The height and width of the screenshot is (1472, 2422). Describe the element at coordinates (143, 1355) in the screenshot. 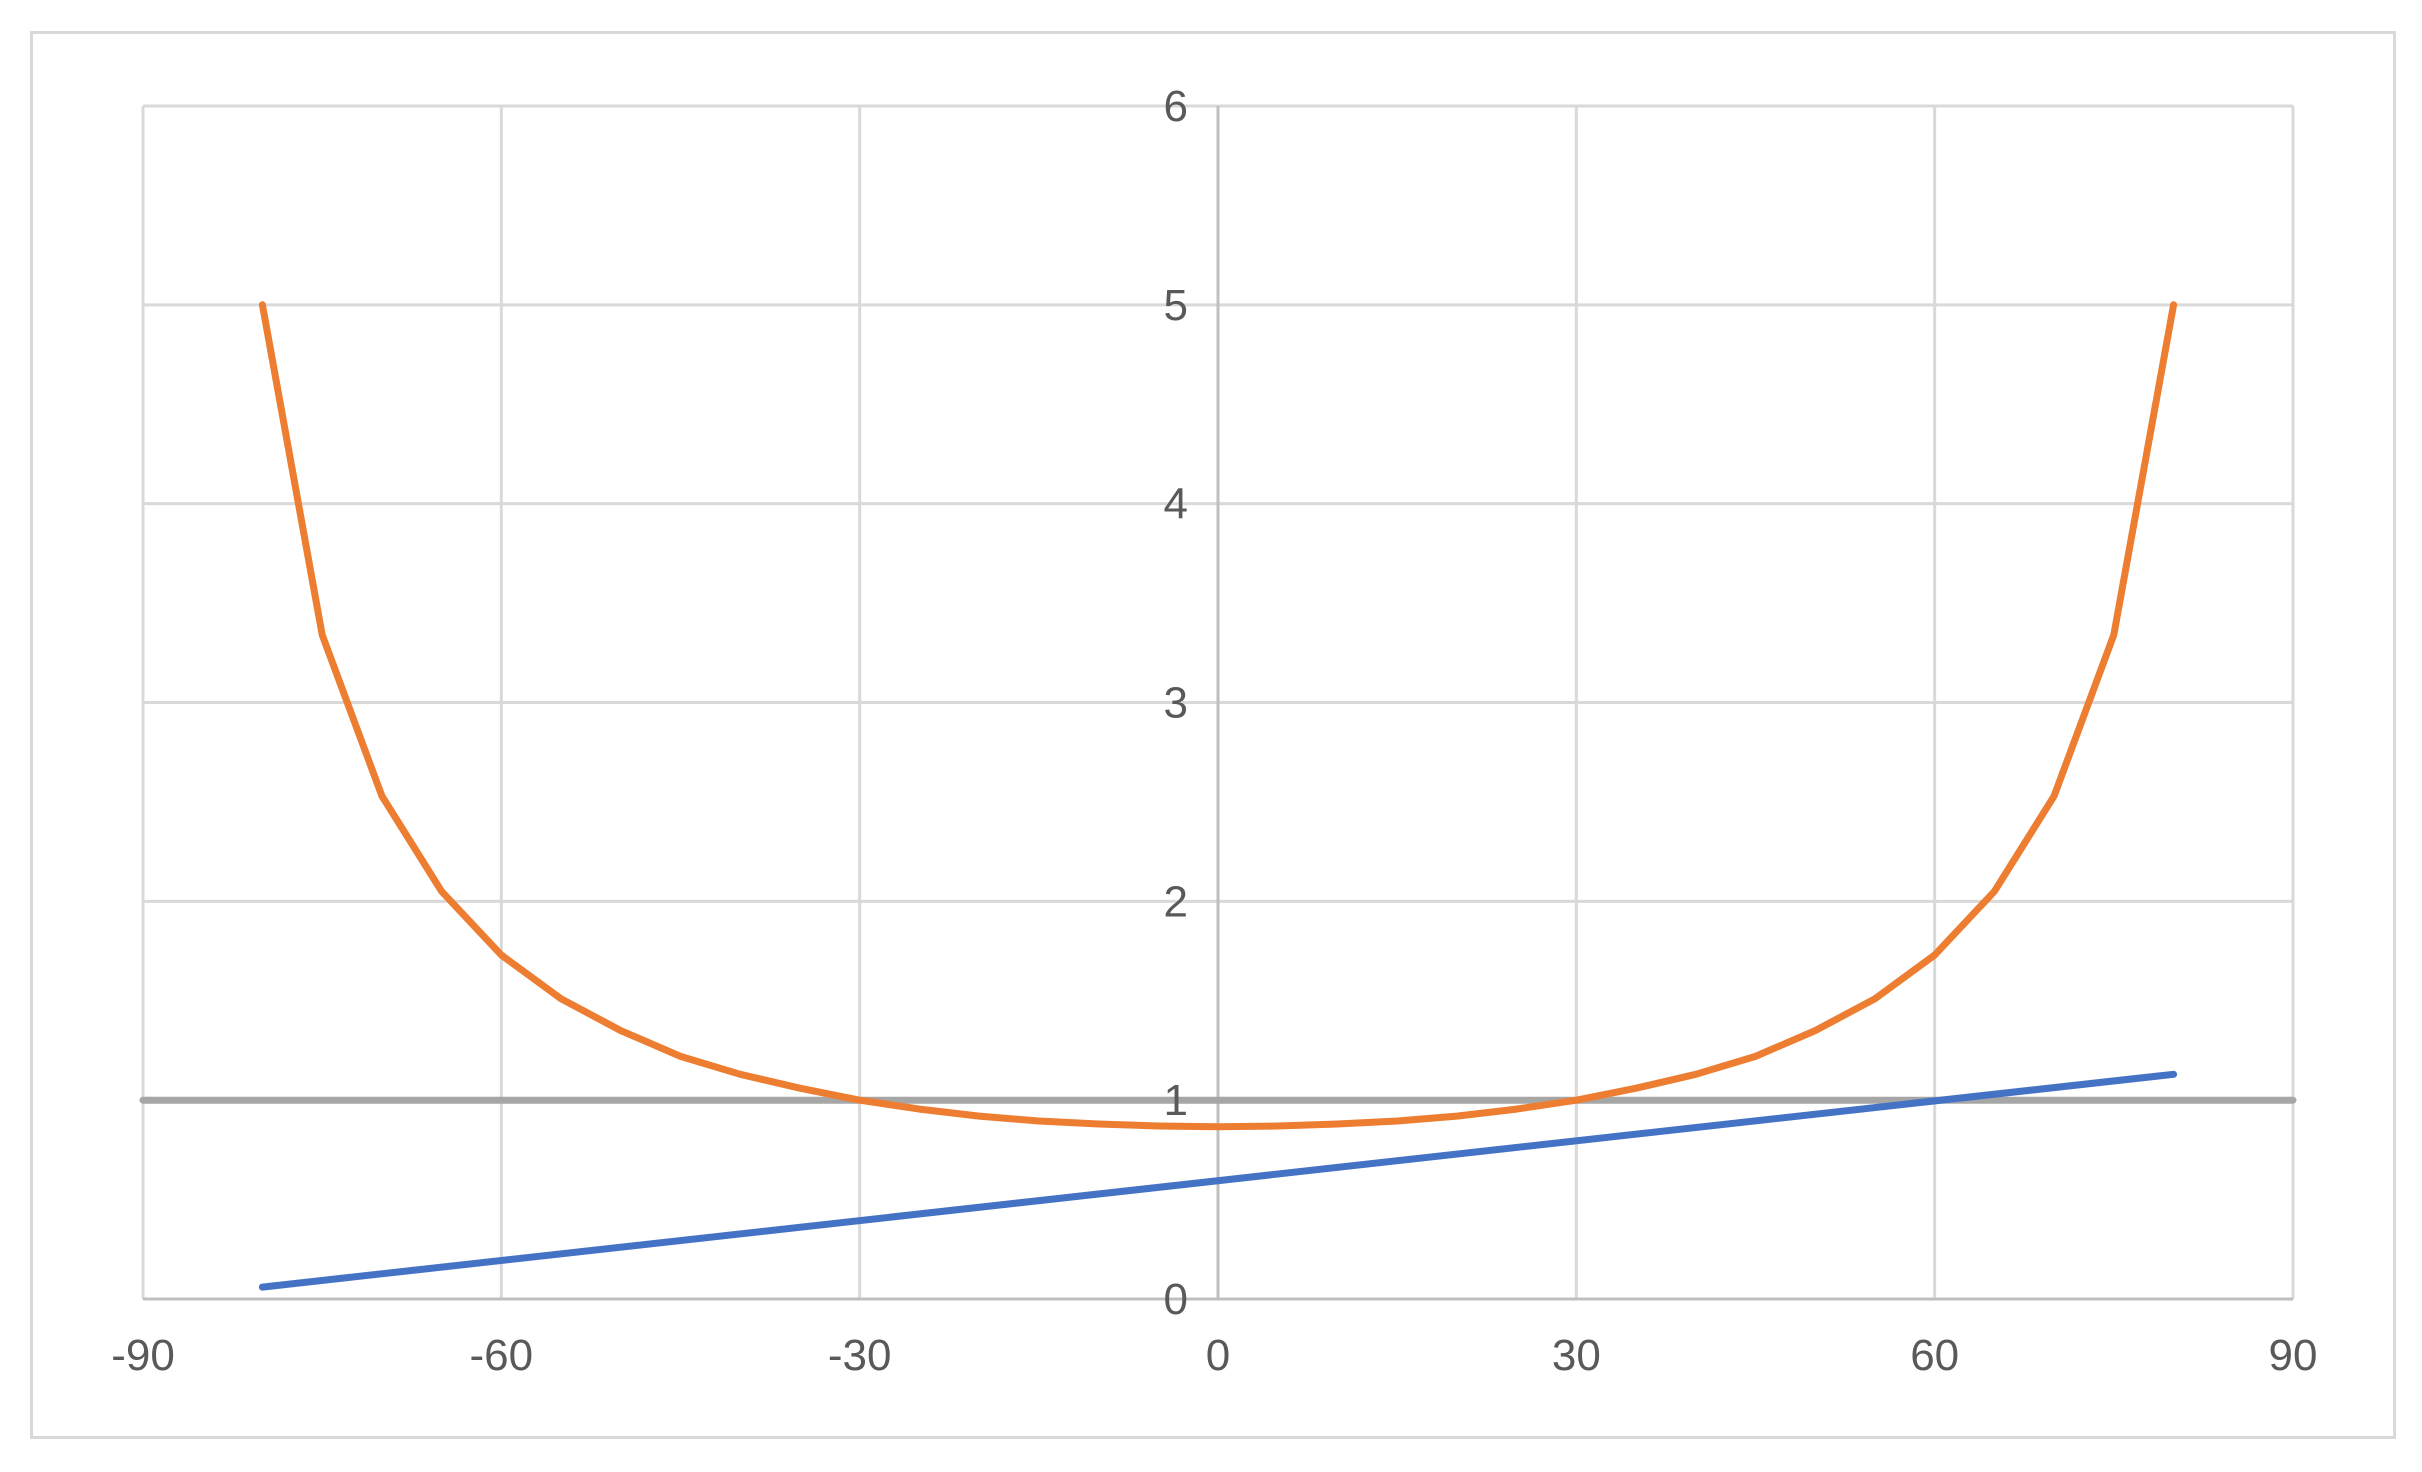

I see `x-tick-label: -90` at that location.